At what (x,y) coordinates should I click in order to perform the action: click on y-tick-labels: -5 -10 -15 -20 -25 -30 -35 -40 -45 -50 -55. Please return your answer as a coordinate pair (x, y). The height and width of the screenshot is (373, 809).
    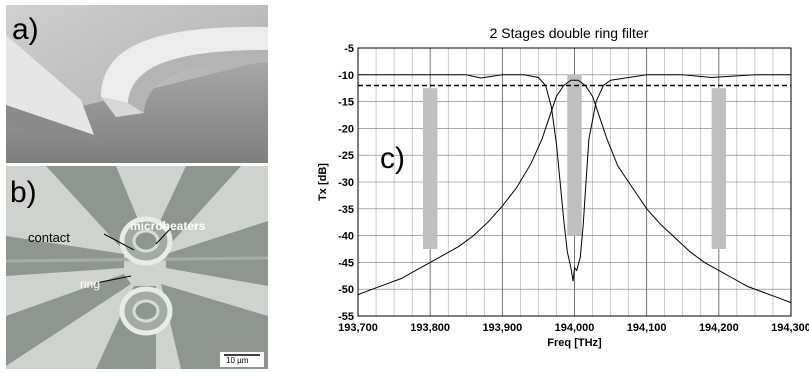
    Looking at the image, I should click on (346, 183).